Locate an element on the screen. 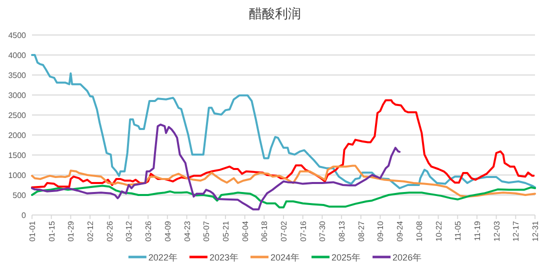 Image resolution: width=550 pixels, height=269 pixels. y-tick-label: 4000 is located at coordinates (17, 55).